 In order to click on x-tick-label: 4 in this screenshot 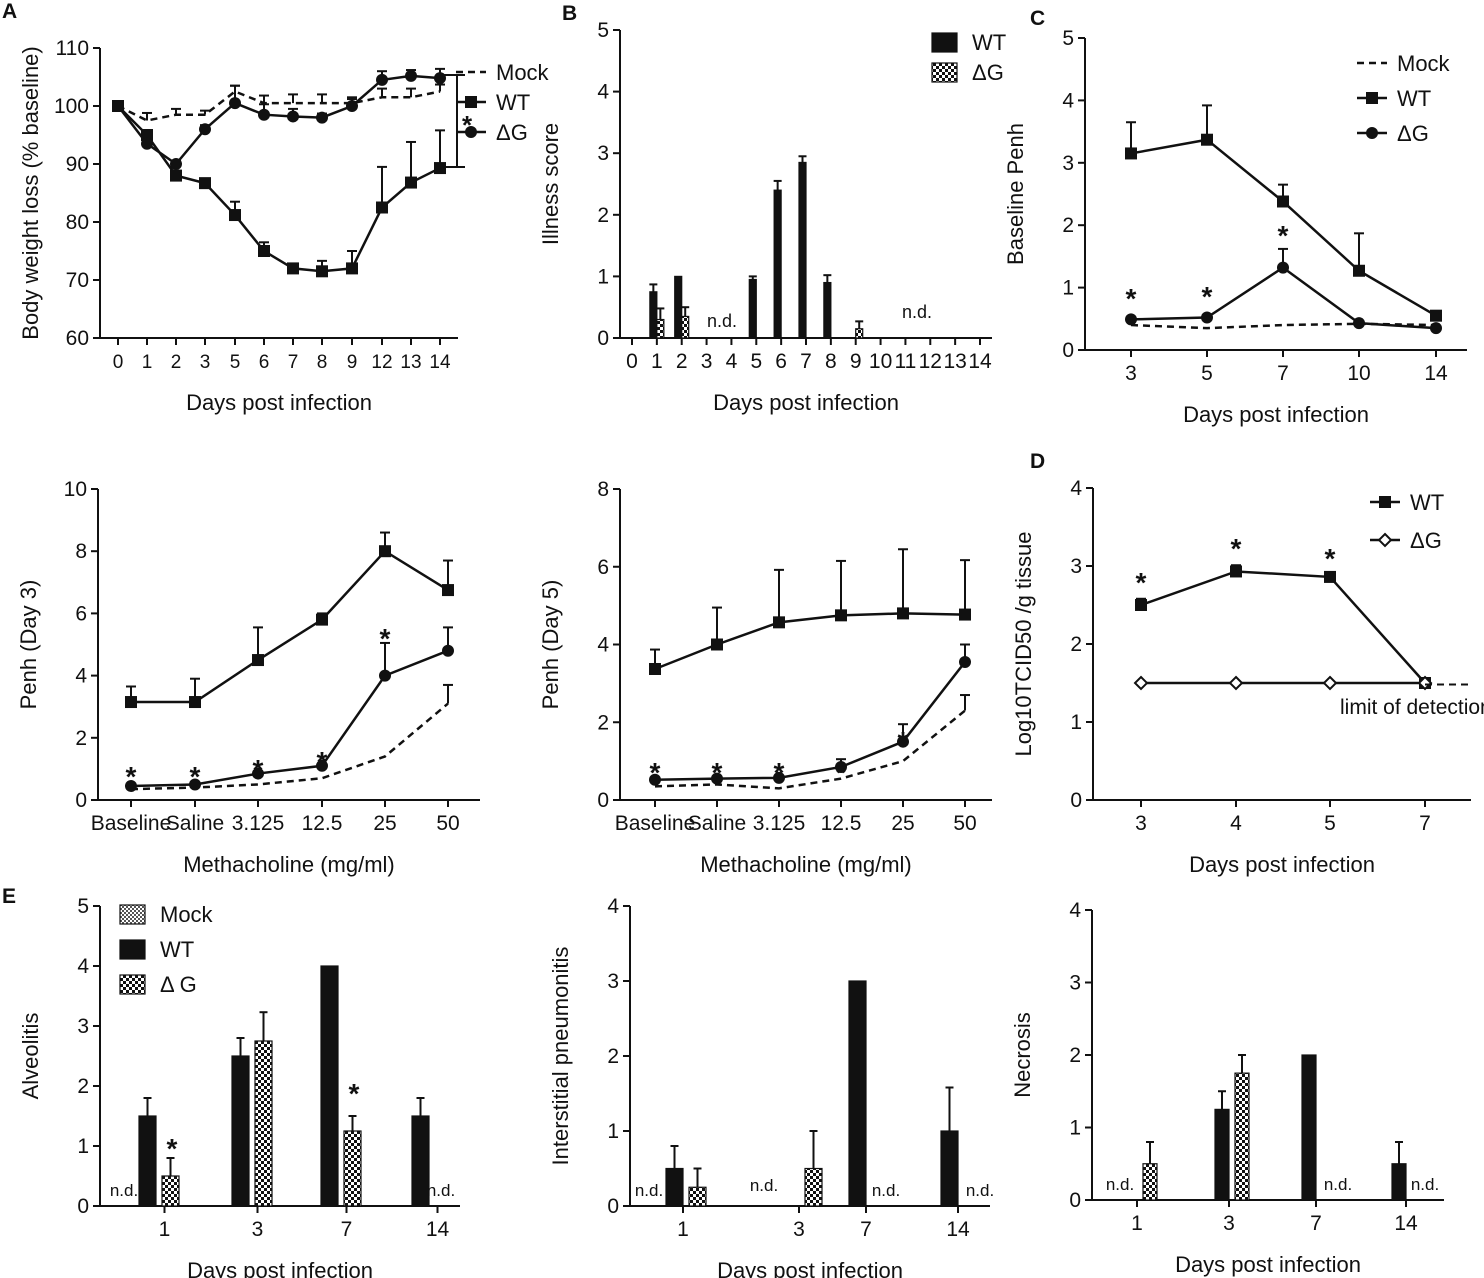, I will do `click(732, 361)`.